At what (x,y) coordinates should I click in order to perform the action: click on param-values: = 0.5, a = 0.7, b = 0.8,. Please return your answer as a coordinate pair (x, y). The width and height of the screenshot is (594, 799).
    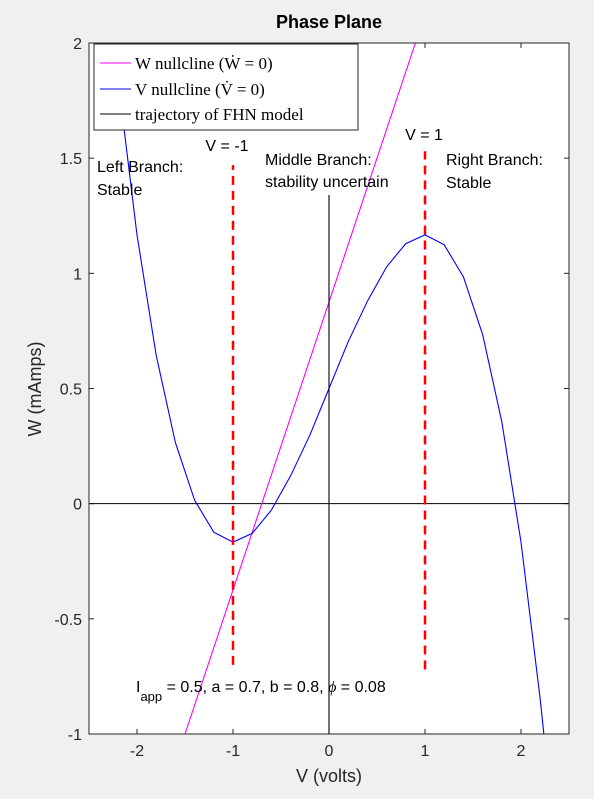
    Looking at the image, I should click on (245, 687).